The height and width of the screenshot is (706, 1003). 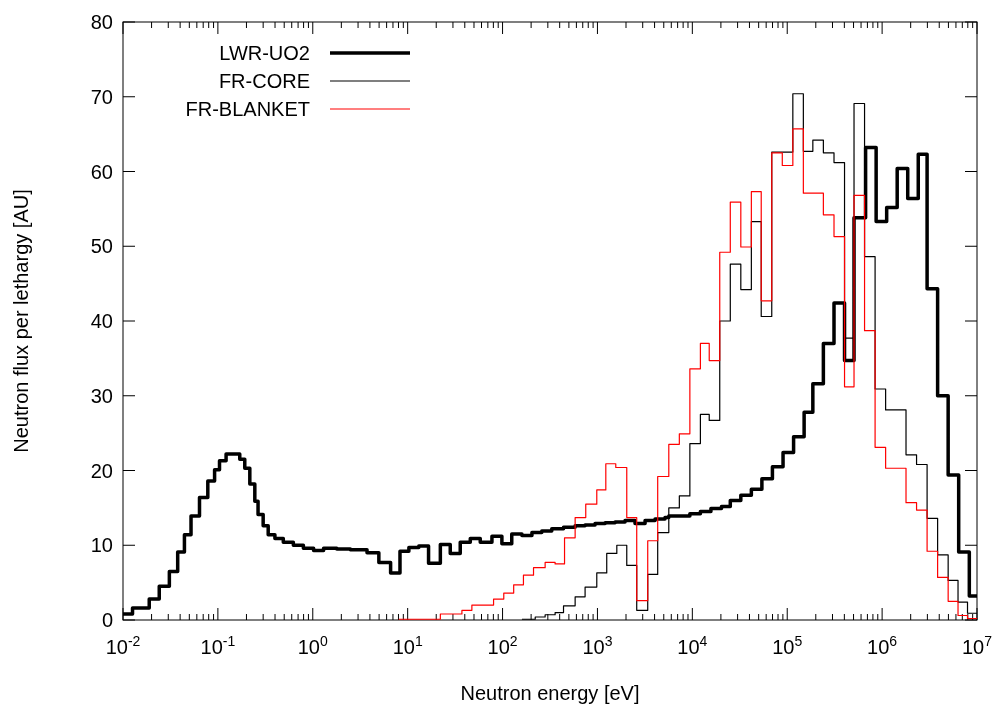 What do you see at coordinates (247, 109) in the screenshot?
I see `legend-label: FR-BLANKET` at bounding box center [247, 109].